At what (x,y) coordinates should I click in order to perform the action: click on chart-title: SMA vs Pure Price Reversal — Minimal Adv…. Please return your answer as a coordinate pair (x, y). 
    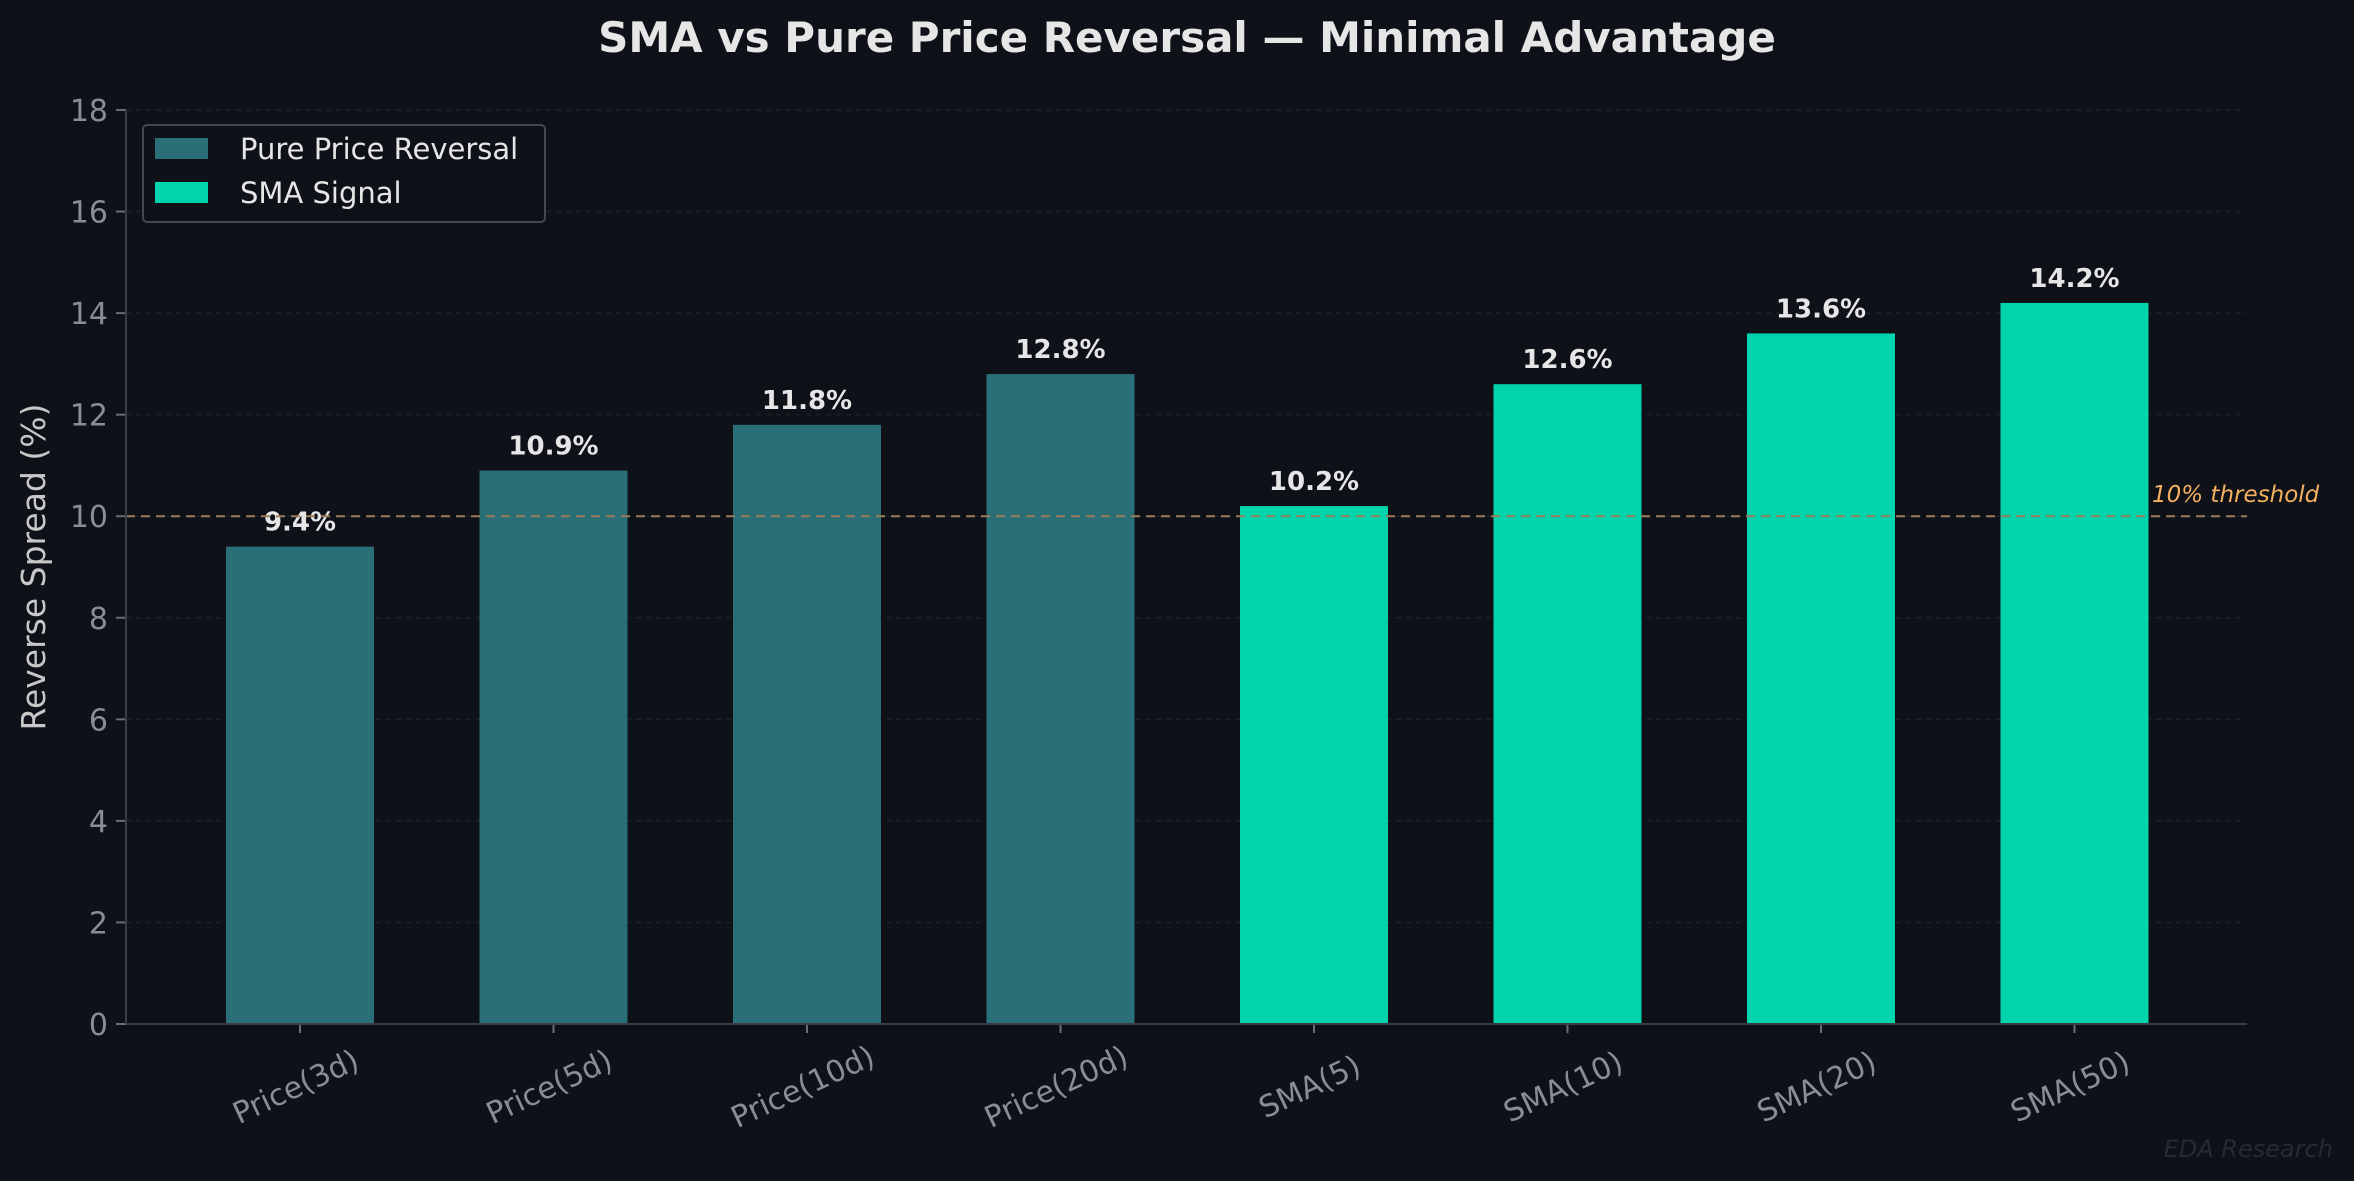
    Looking at the image, I should click on (1187, 37).